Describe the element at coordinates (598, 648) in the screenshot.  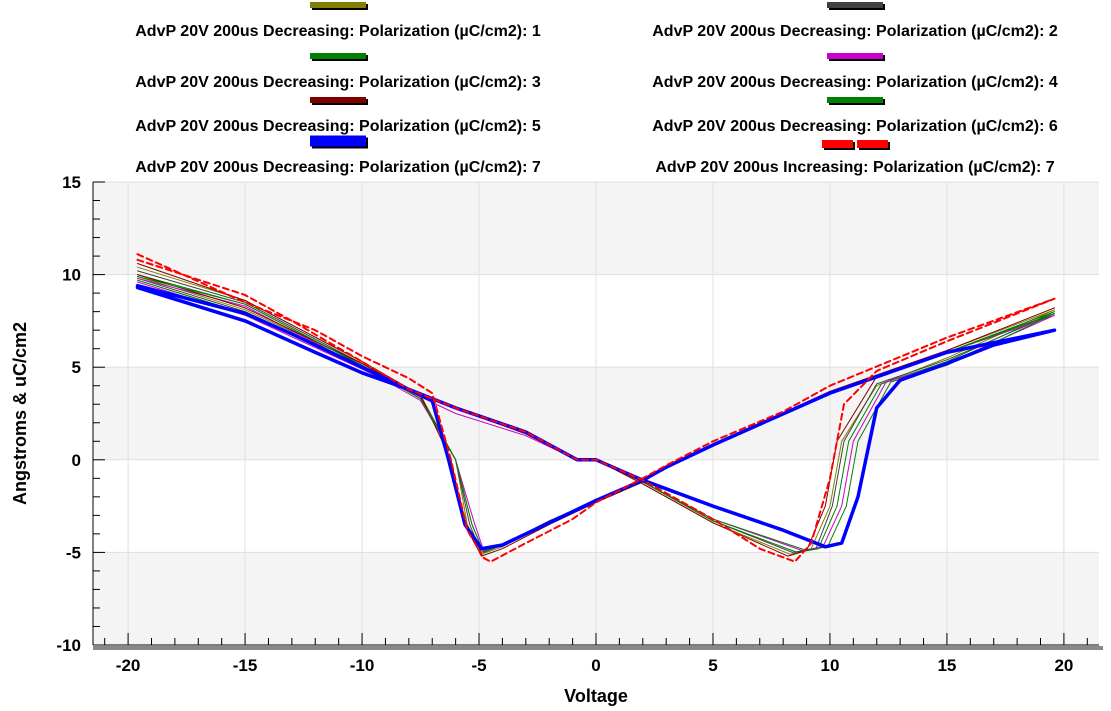
I see `x-axis-shadow` at that location.